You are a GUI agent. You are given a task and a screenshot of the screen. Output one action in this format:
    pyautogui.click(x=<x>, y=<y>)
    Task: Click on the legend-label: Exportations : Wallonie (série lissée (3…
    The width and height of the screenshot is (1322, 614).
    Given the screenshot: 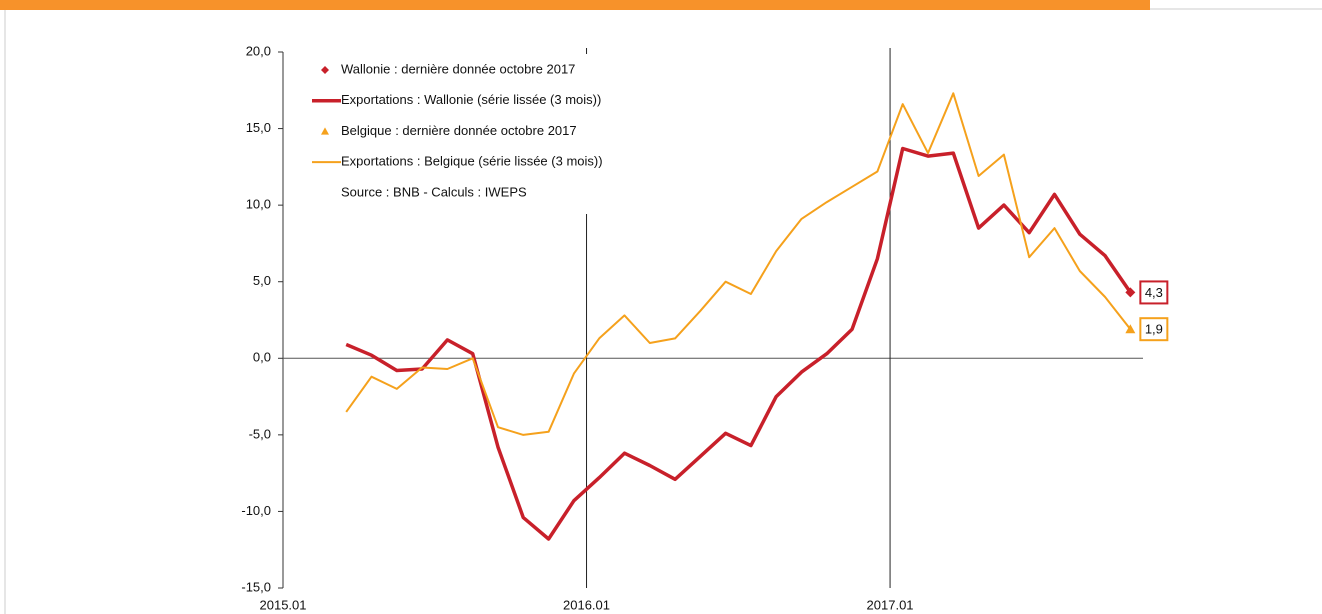 What is the action you would take?
    pyautogui.click(x=471, y=99)
    